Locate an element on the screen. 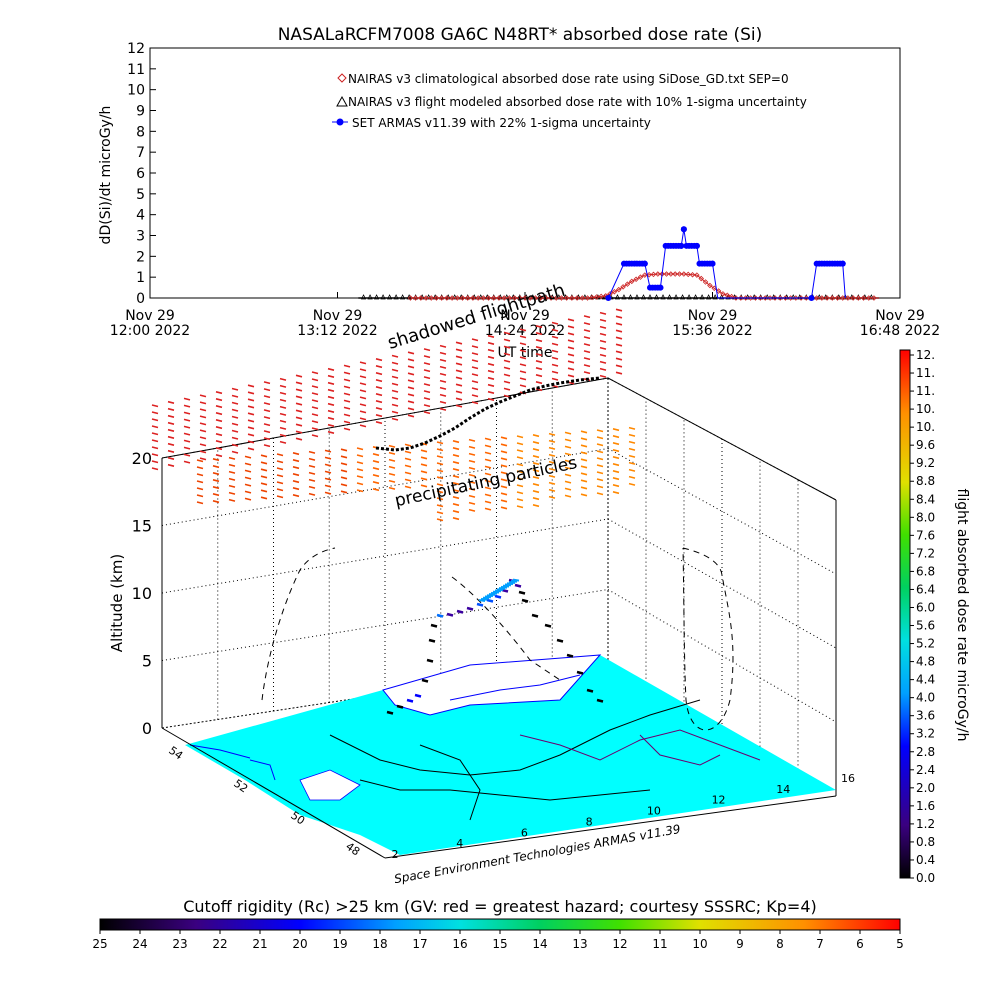 The height and width of the screenshot is (1000, 1000). dose-colorbar-tick-label: 0.4 is located at coordinates (925, 860).